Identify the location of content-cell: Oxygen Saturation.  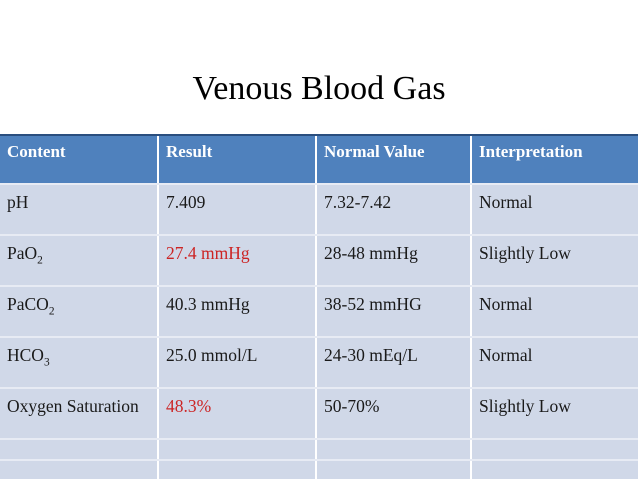
(78, 413).